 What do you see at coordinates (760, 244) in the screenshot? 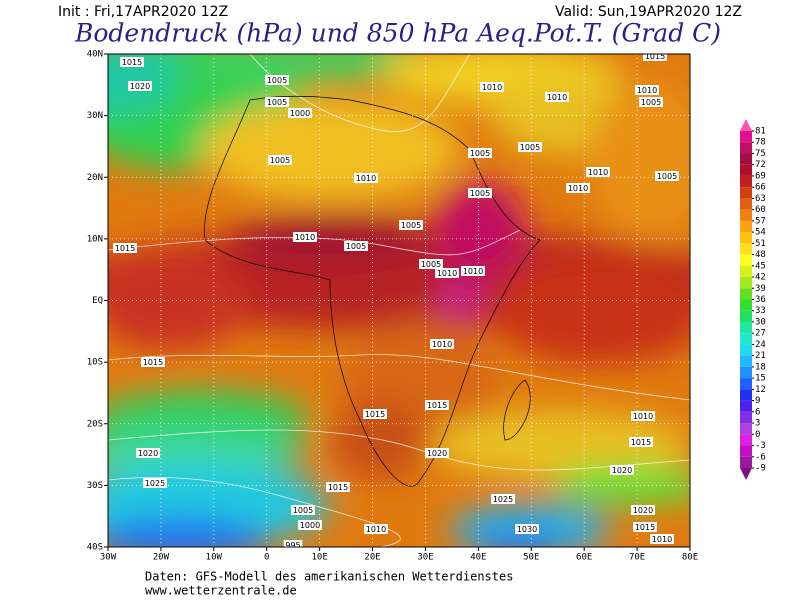
I see `colorbar-label: 51` at bounding box center [760, 244].